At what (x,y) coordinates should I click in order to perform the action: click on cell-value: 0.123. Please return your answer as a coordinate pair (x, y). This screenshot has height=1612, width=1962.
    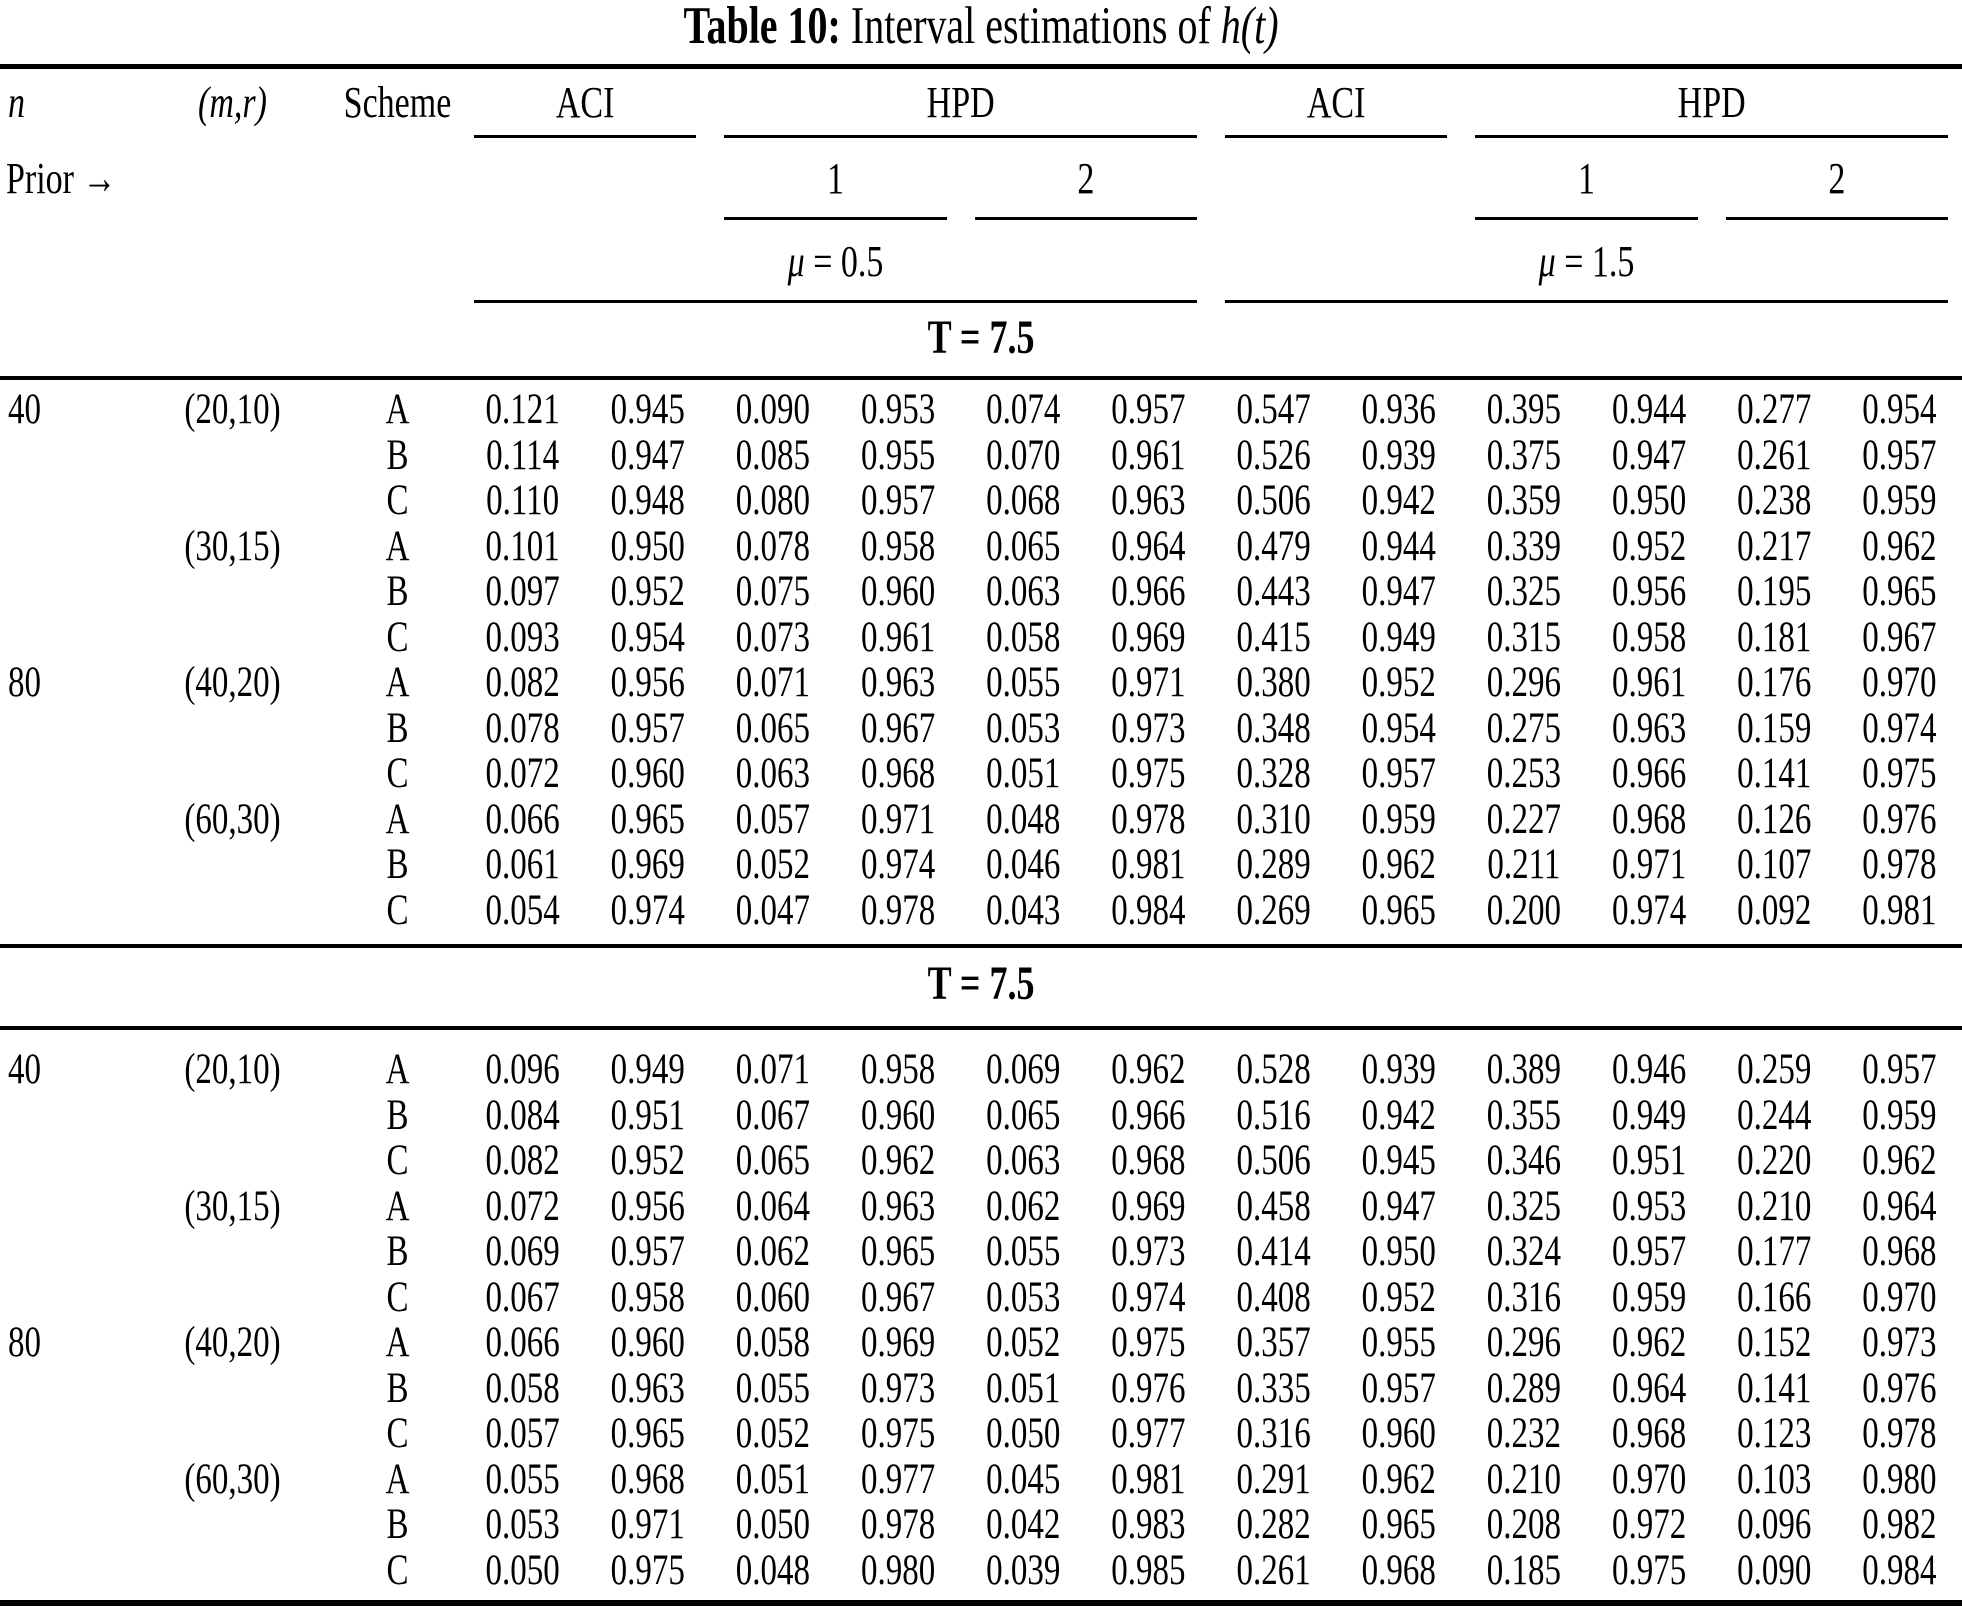
    Looking at the image, I should click on (1774, 1434).